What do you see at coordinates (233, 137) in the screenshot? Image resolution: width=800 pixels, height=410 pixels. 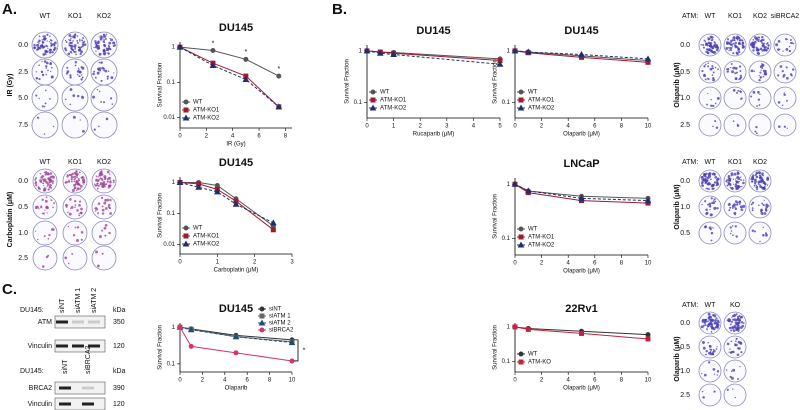 I see `x-tick-label: 4` at bounding box center [233, 137].